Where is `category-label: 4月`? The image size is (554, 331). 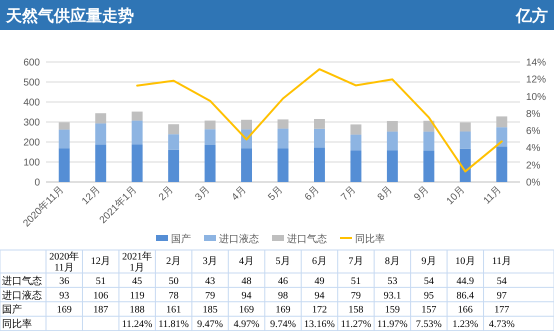 category-label: 4月 is located at coordinates (246, 261).